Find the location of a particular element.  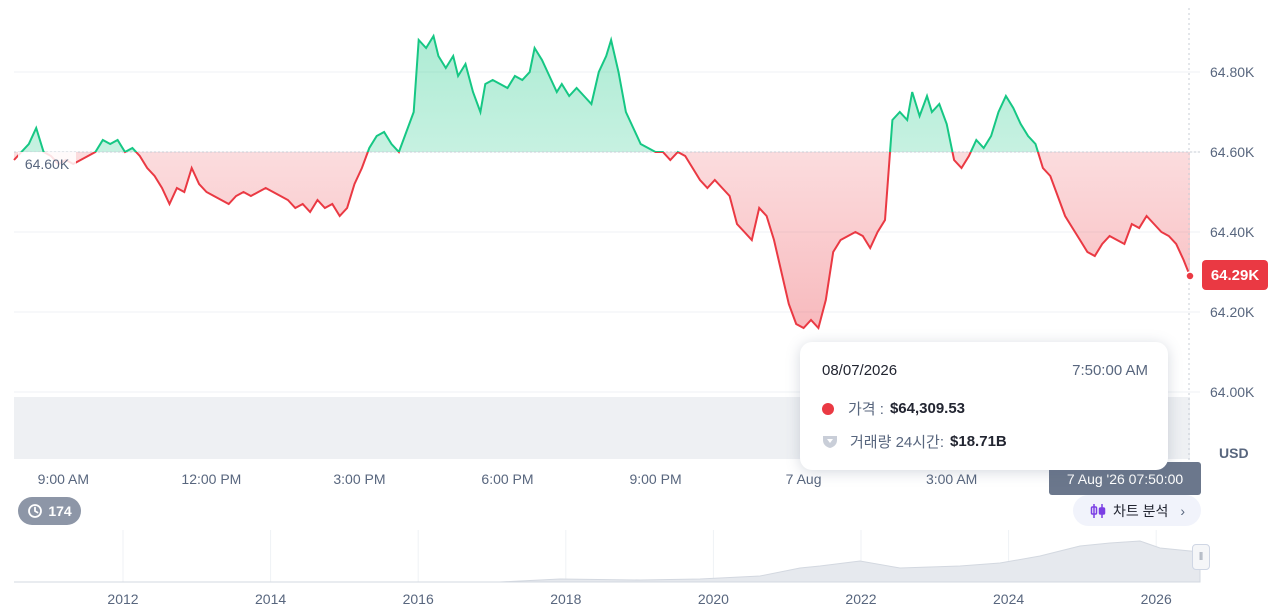

tooltip-volume-label: 거래량 24시간: is located at coordinates (897, 442).